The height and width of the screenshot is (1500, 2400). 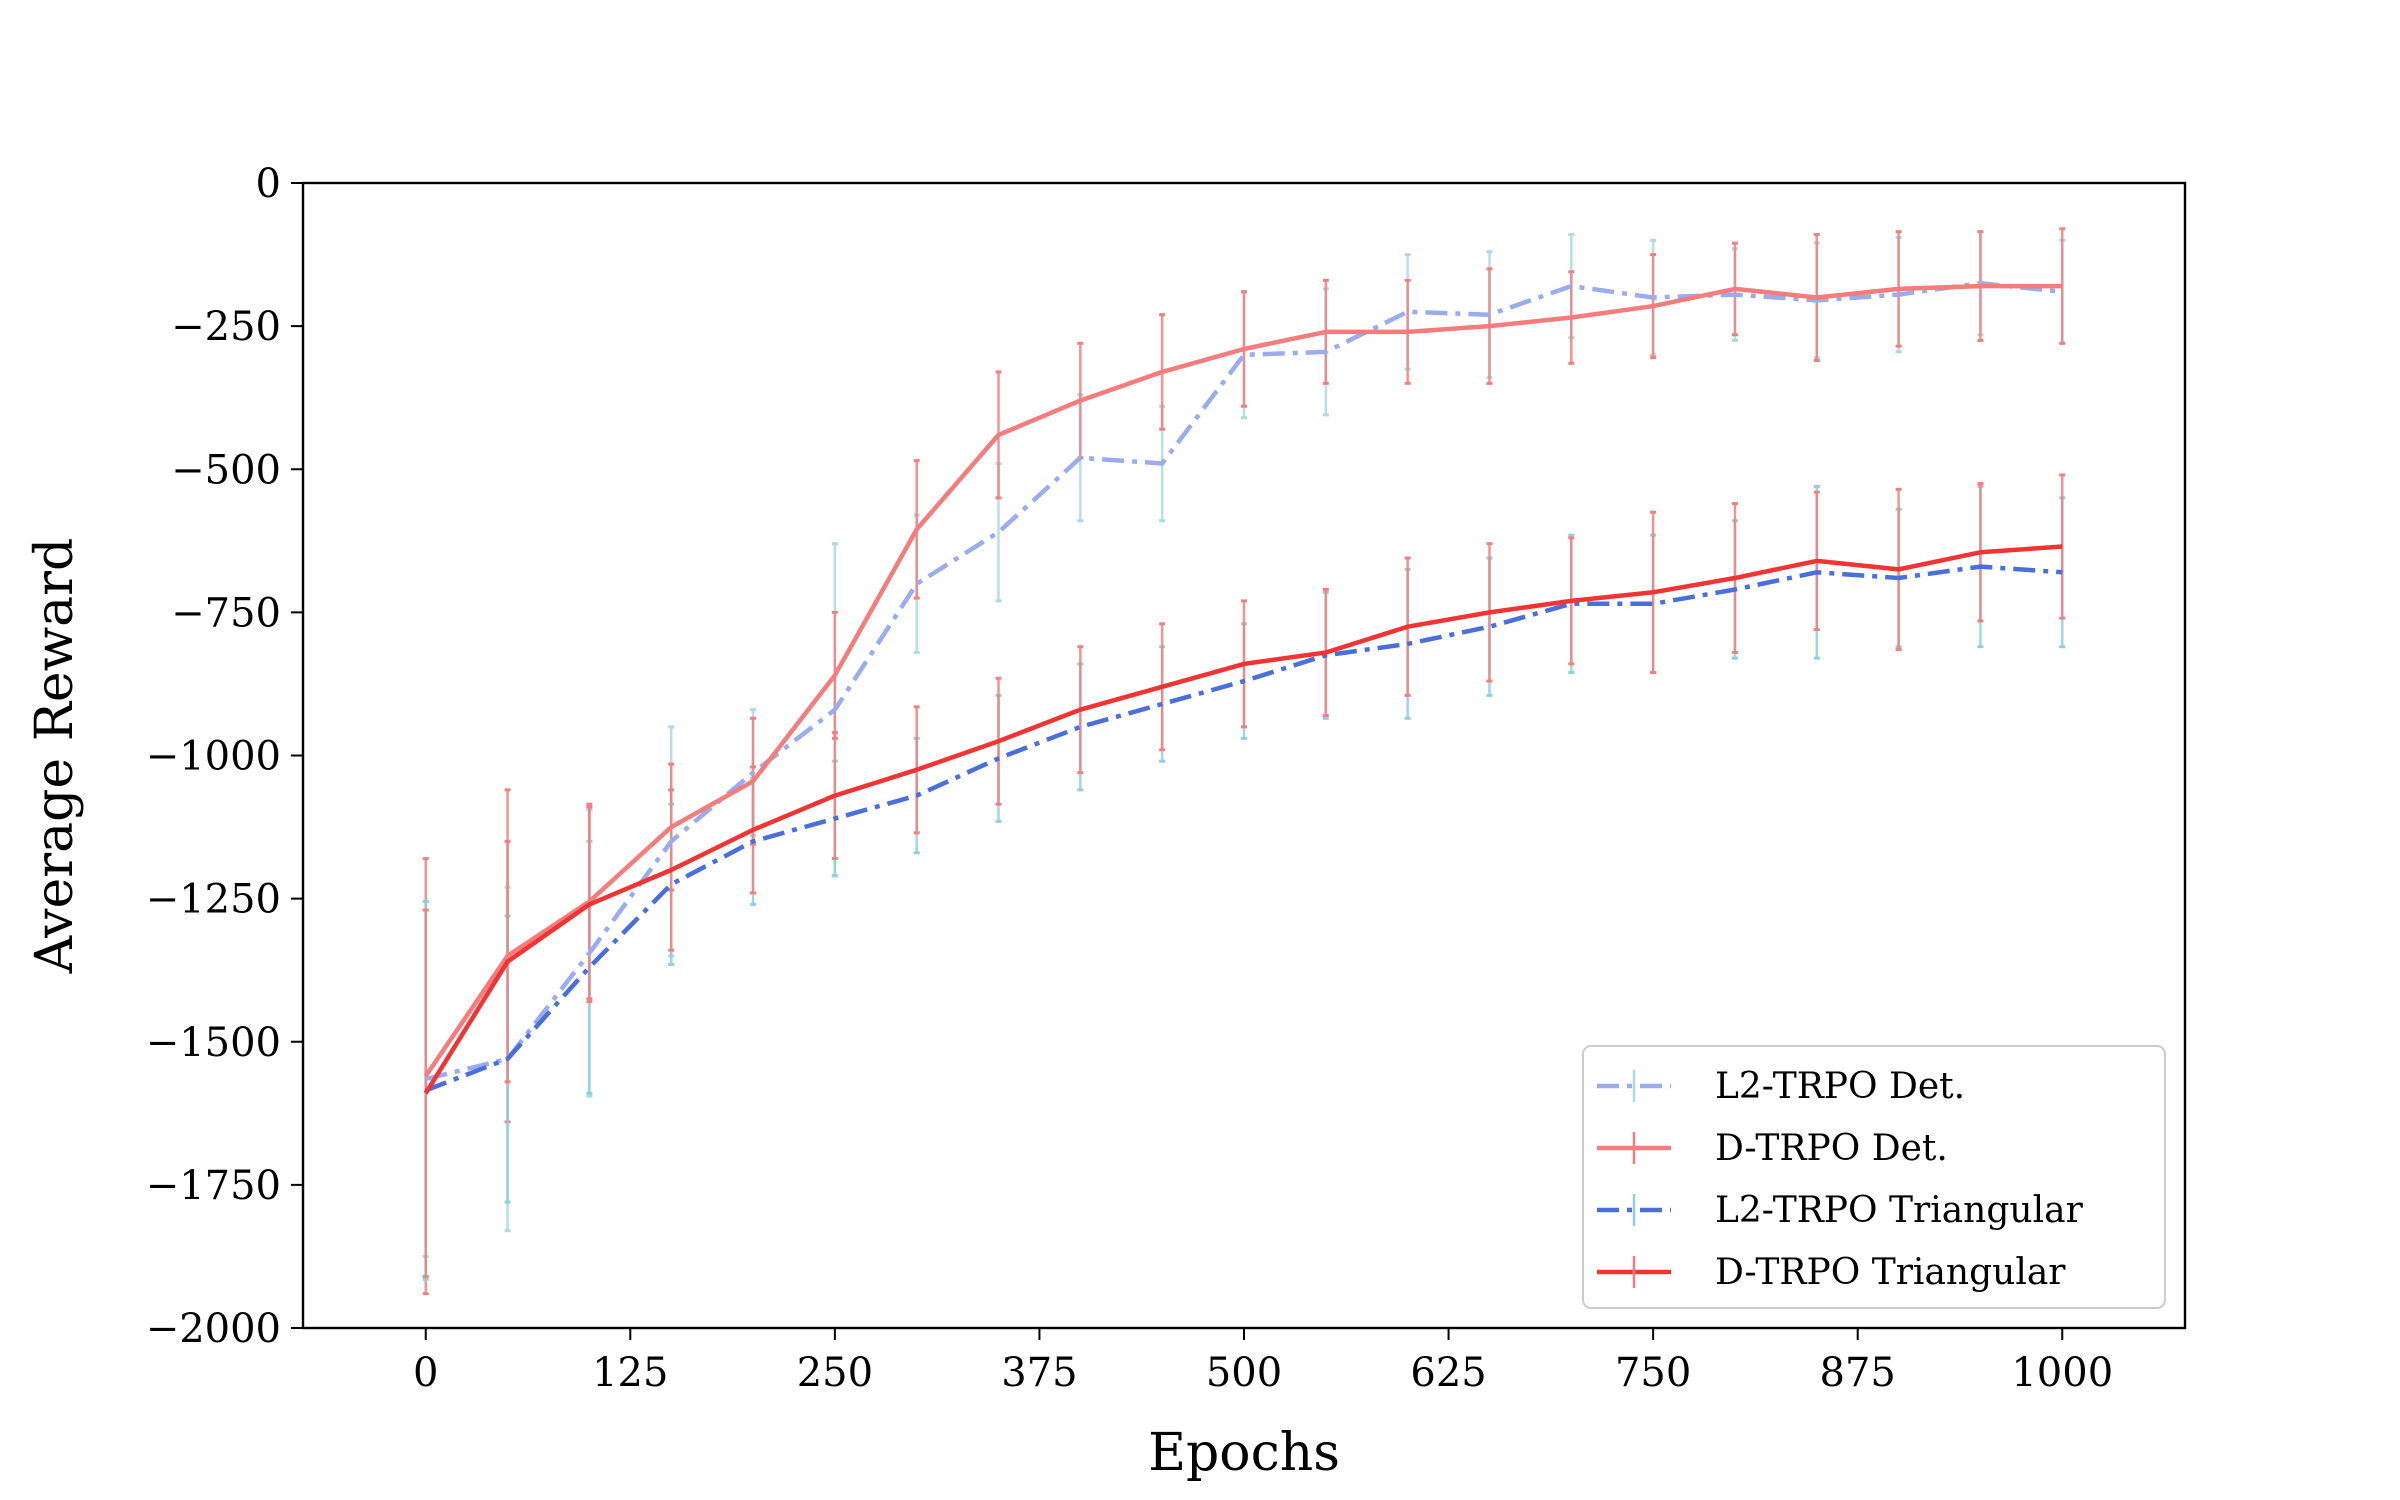 What do you see at coordinates (213, 900) in the screenshot?
I see `y-tick-label: −1250` at bounding box center [213, 900].